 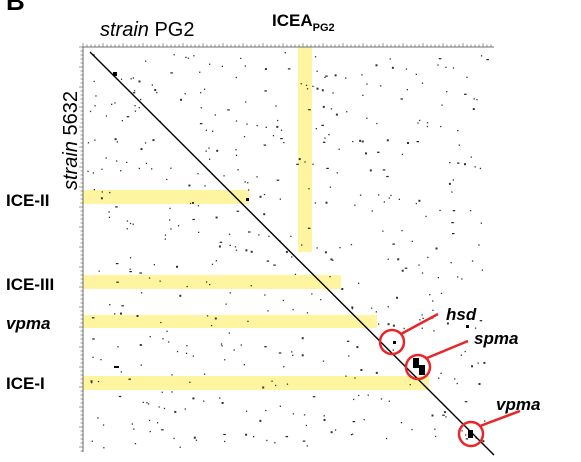 I want to click on callout-circle-vpma, so click(x=471, y=434).